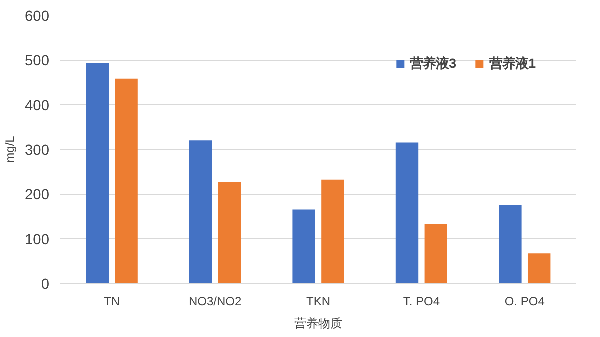 This screenshot has height=337, width=600. What do you see at coordinates (433, 64) in the screenshot?
I see `legend-label: 营养液3` at bounding box center [433, 64].